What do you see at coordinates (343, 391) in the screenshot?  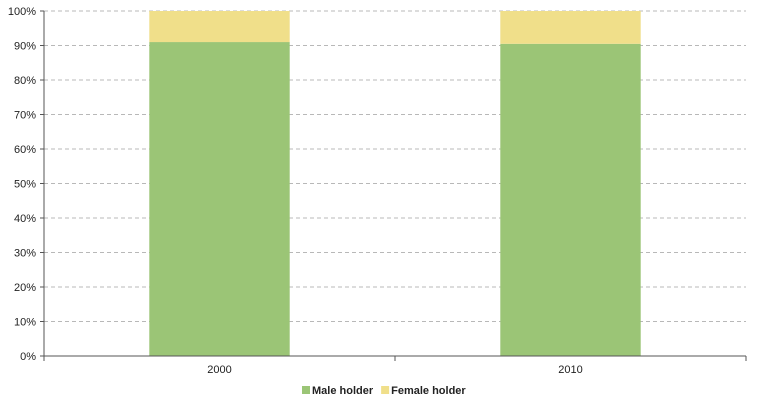 I see `legend-label: Male holder` at bounding box center [343, 391].